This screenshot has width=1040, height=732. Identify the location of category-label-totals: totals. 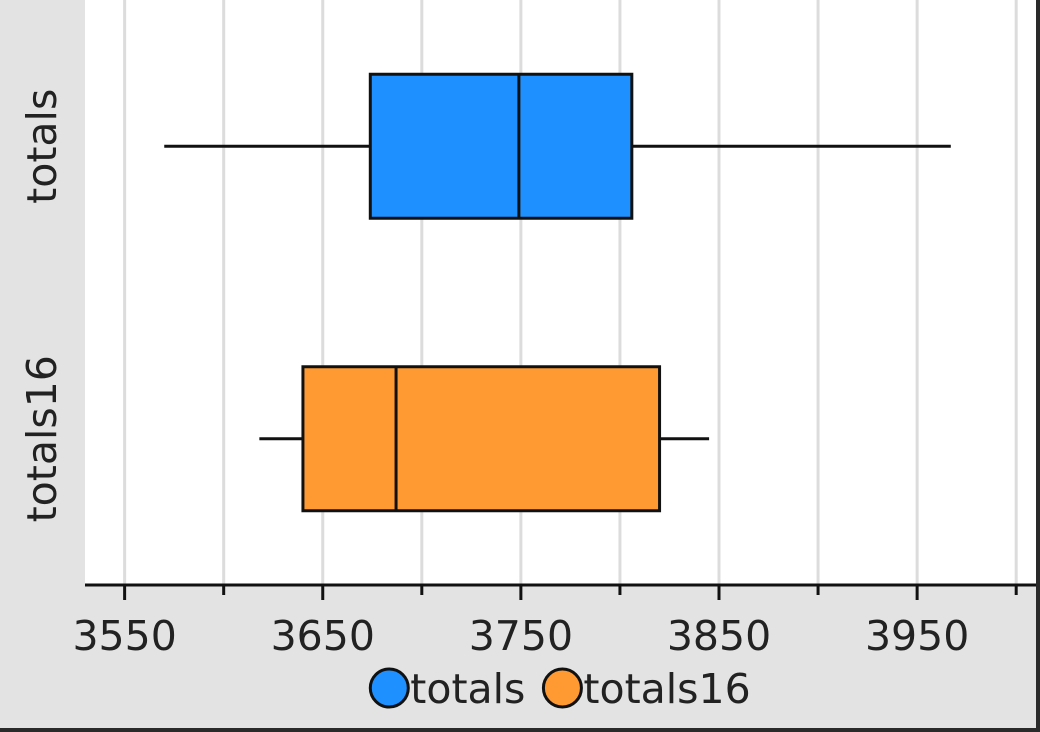
(42, 146).